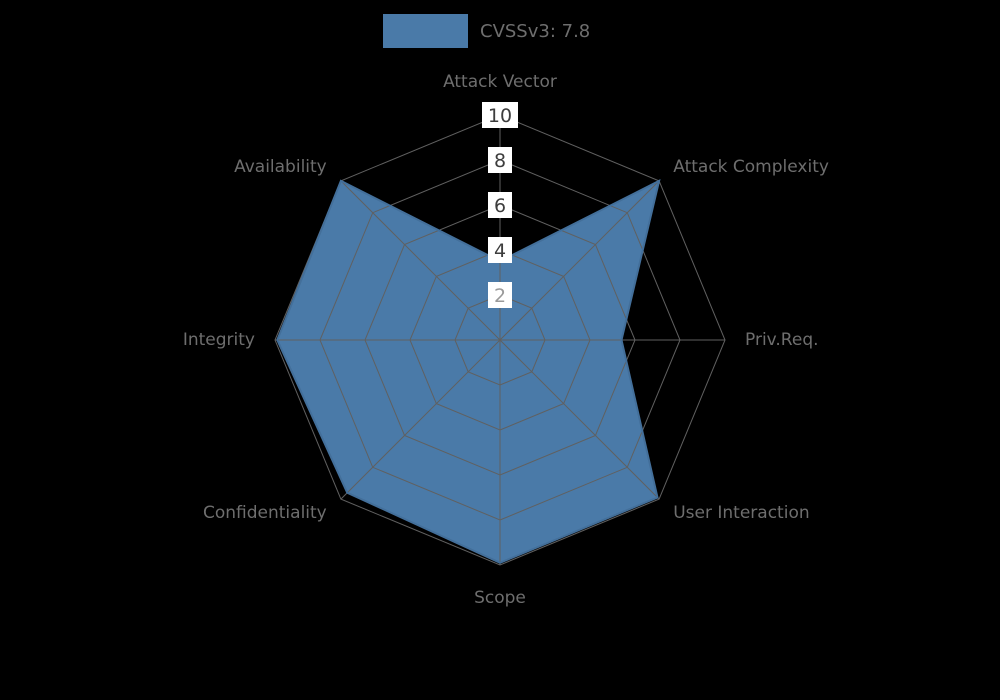 The height and width of the screenshot is (700, 1000). I want to click on legend-swatch, so click(425, 31).